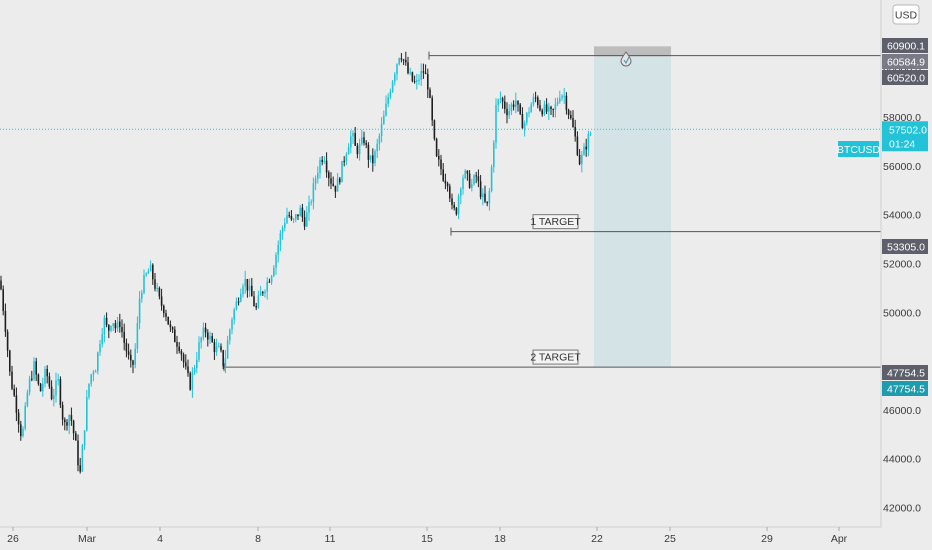 Image resolution: width=932 pixels, height=550 pixels. I want to click on idea-drop-icon, so click(626, 59).